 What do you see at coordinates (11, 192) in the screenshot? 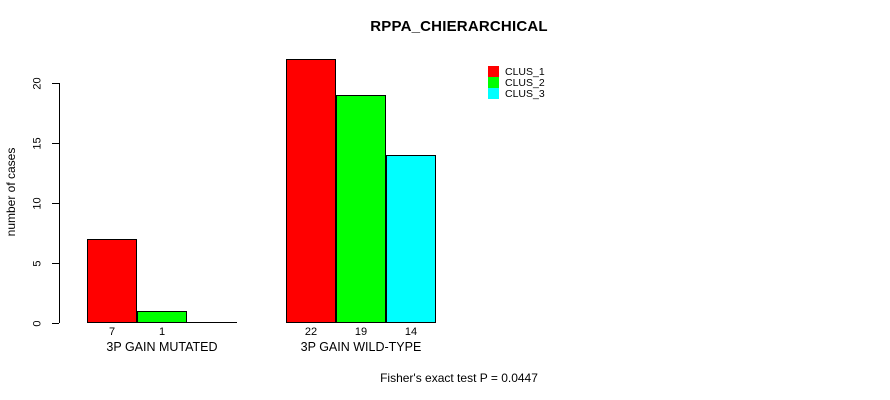
I see `y-axis-label: number of cases` at bounding box center [11, 192].